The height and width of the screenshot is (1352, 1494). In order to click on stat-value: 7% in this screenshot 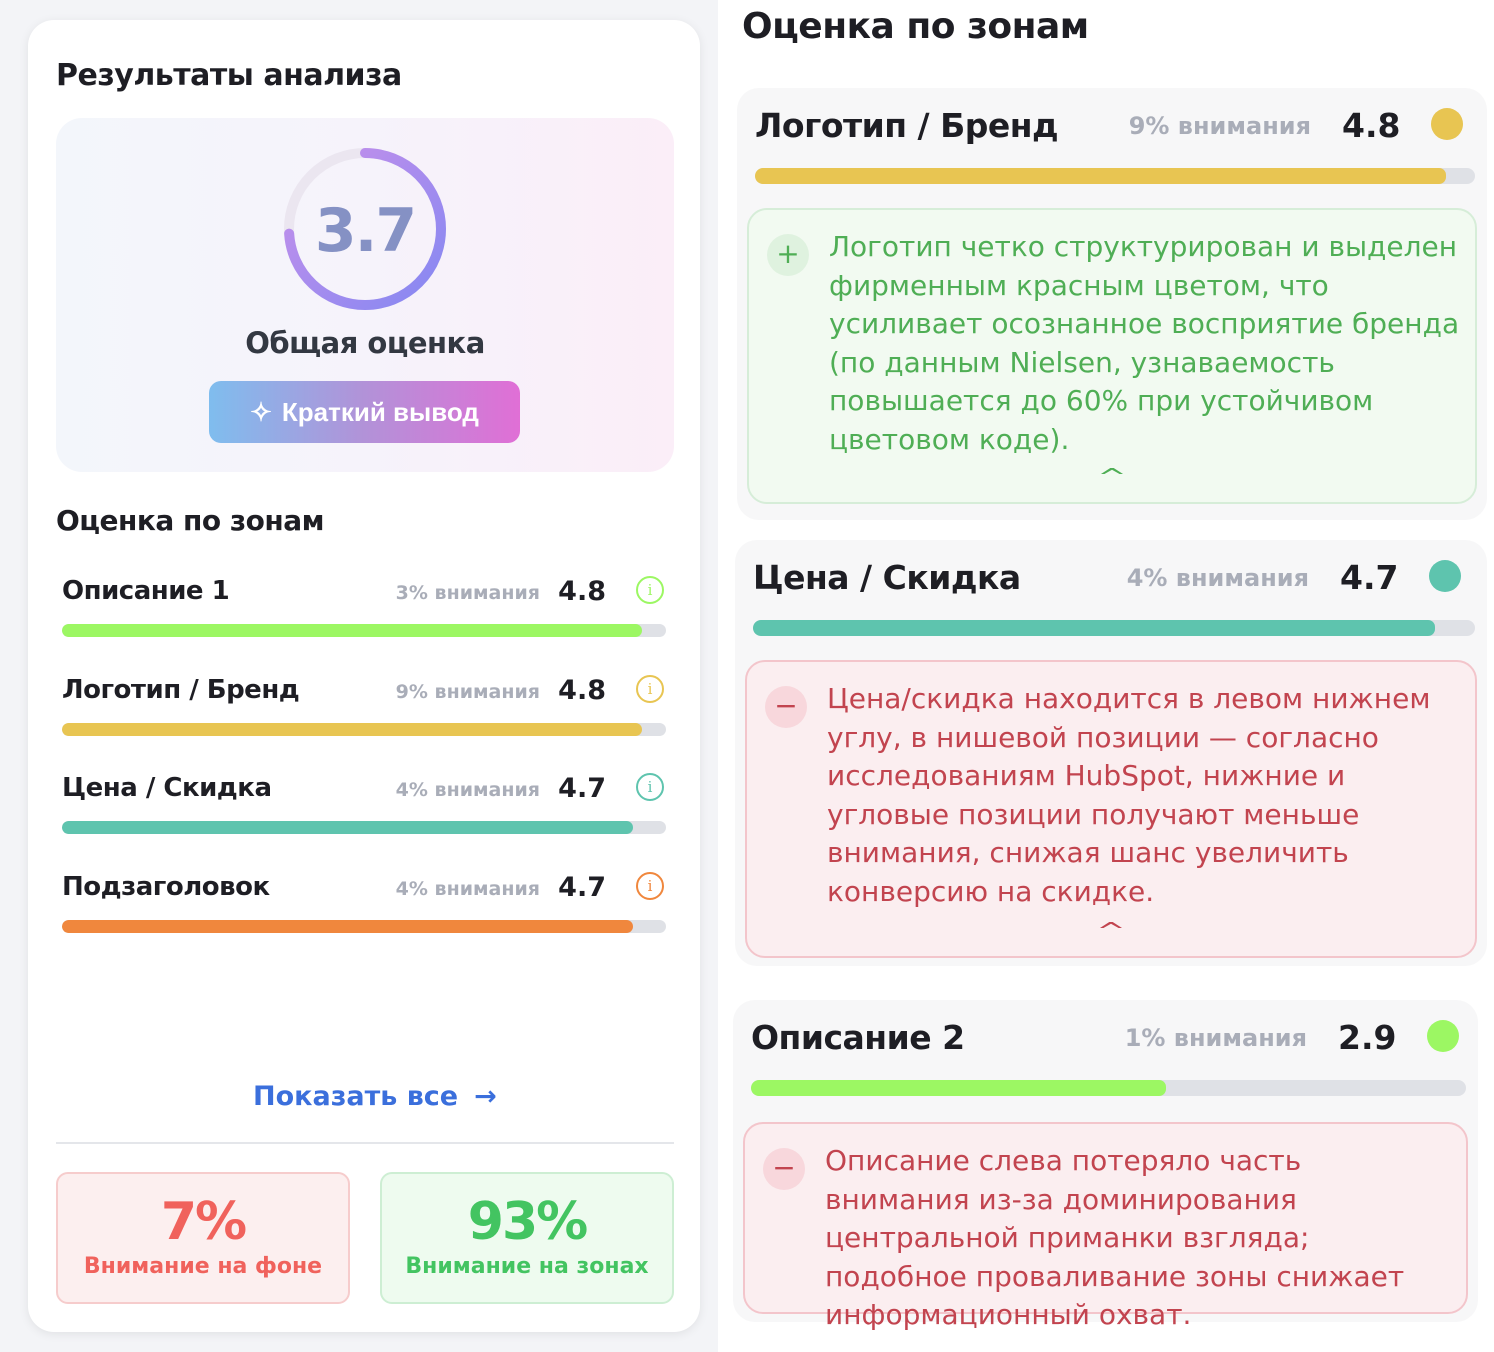, I will do `click(203, 1222)`.